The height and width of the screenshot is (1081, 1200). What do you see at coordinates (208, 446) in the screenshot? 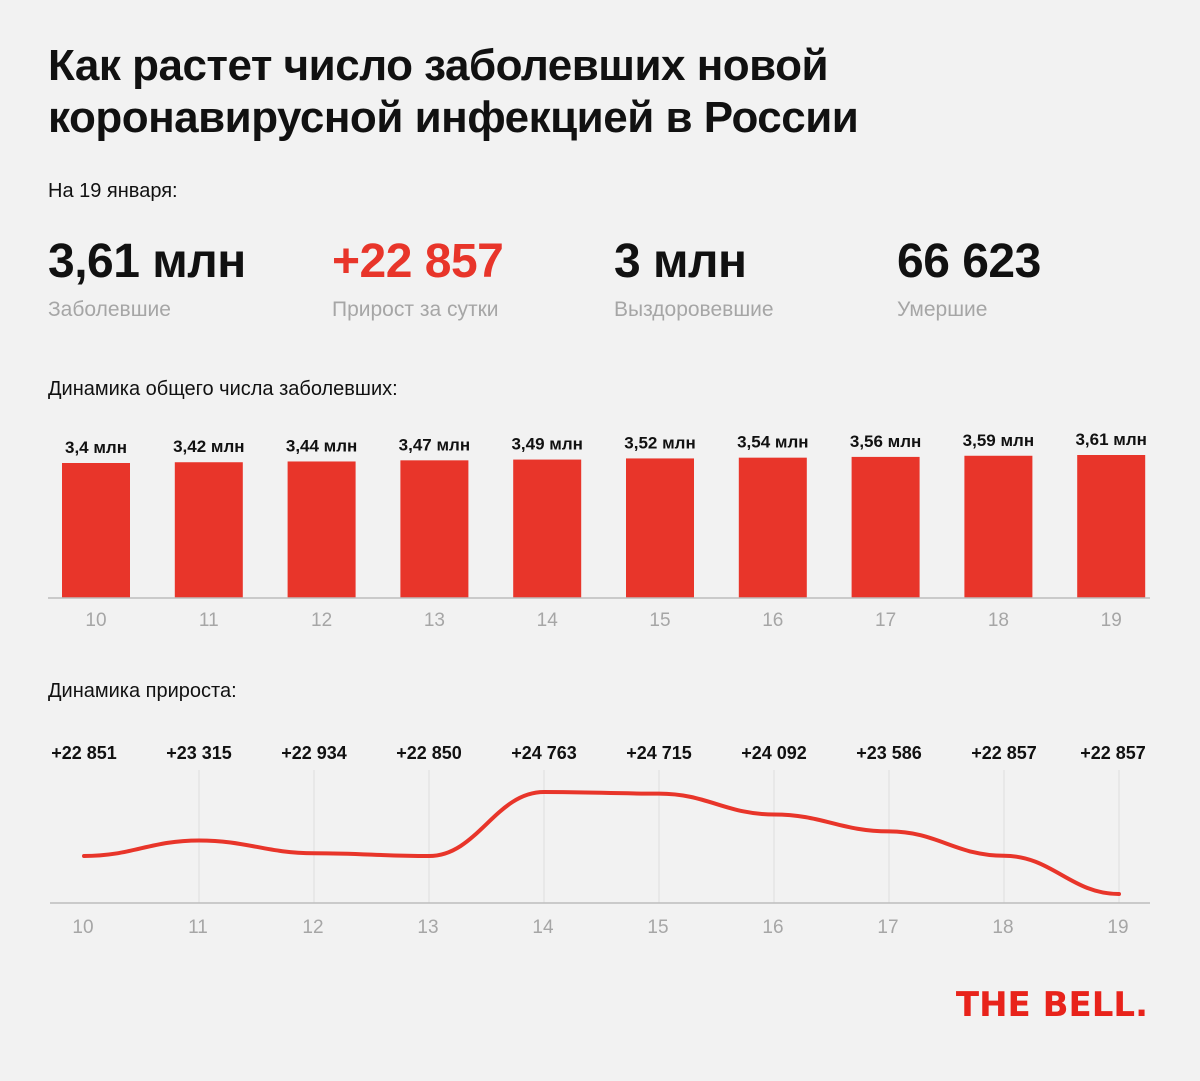
I see `bar-value-label-11: 3,42 млн` at bounding box center [208, 446].